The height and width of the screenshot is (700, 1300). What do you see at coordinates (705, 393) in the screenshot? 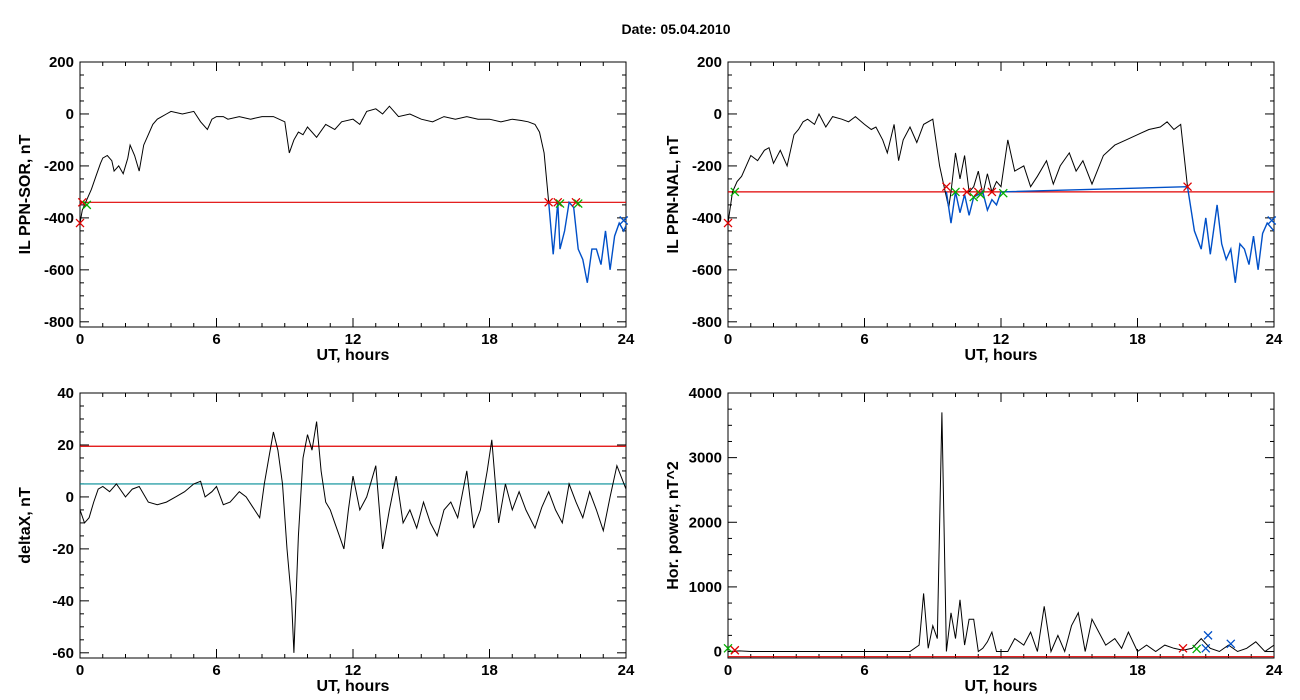
I see `y-tick-label: 4000` at bounding box center [705, 393].